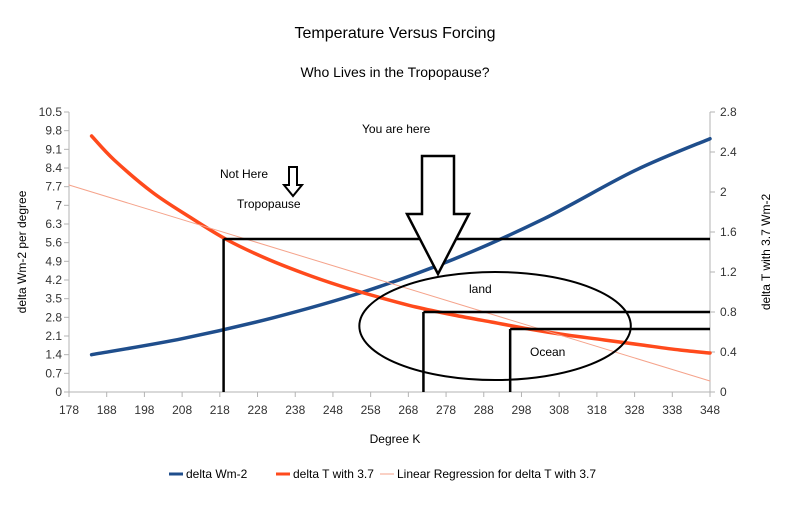 The image size is (800, 507). What do you see at coordinates (496, 474) in the screenshot?
I see `legend-label-2: Linear Regression for delta T with 3.7` at bounding box center [496, 474].